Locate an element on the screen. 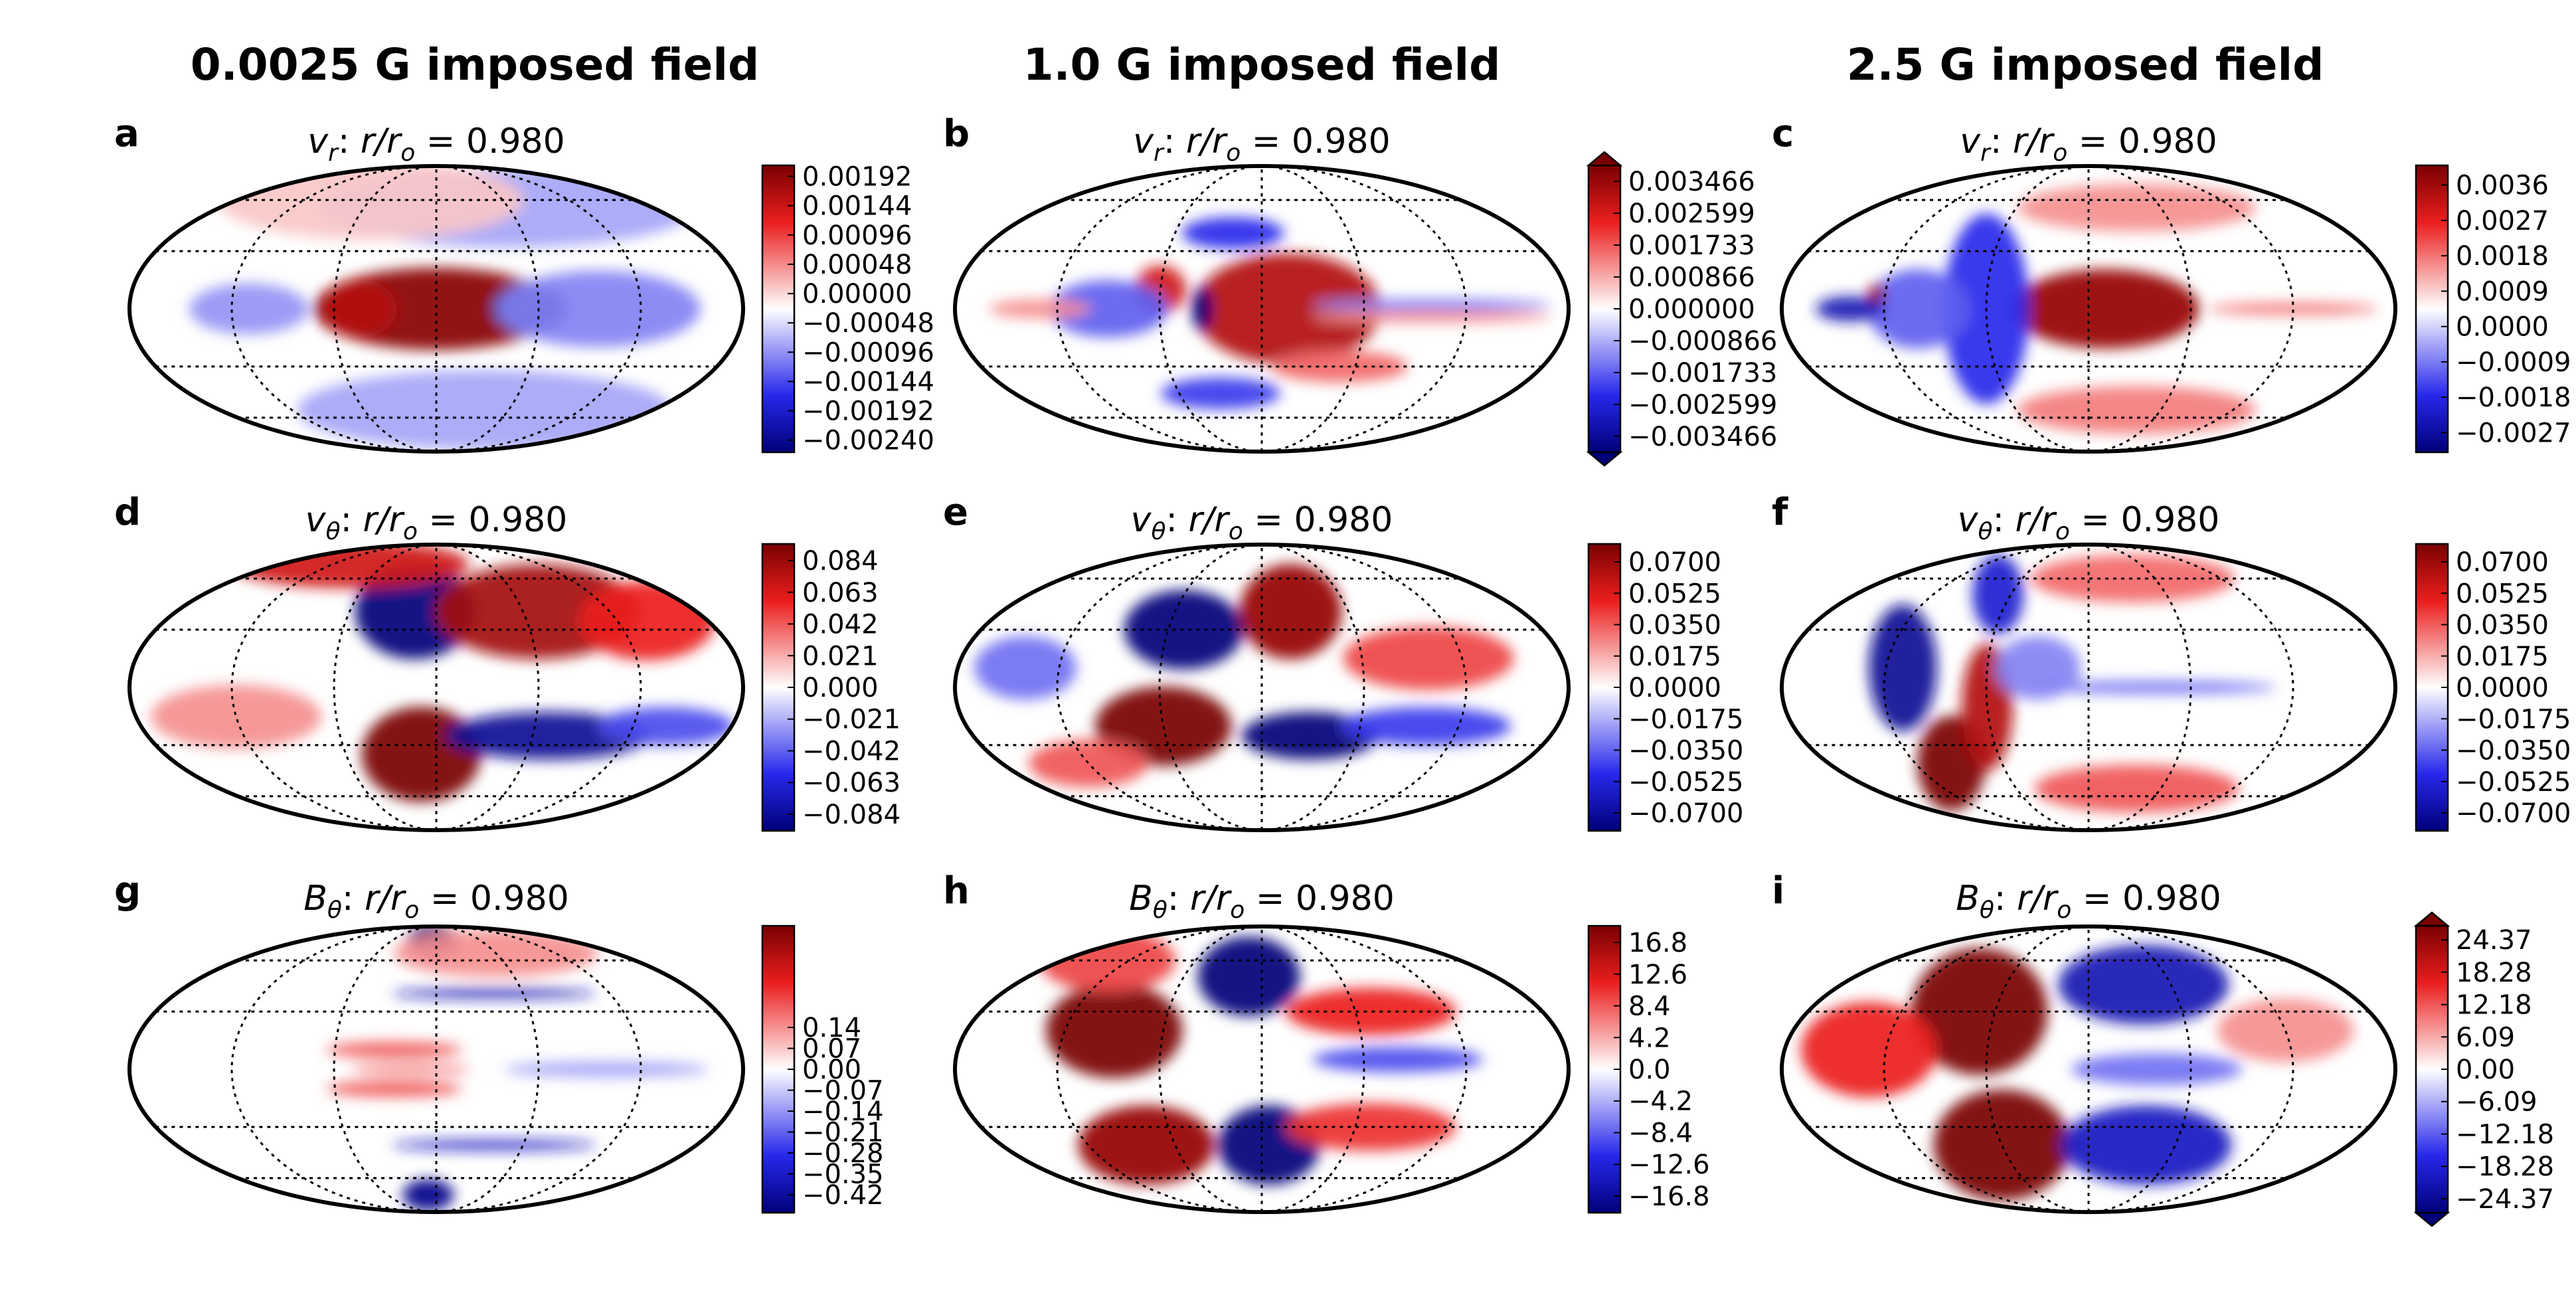  column-title-3: 2.5 G imposed field is located at coordinates (2085, 64).